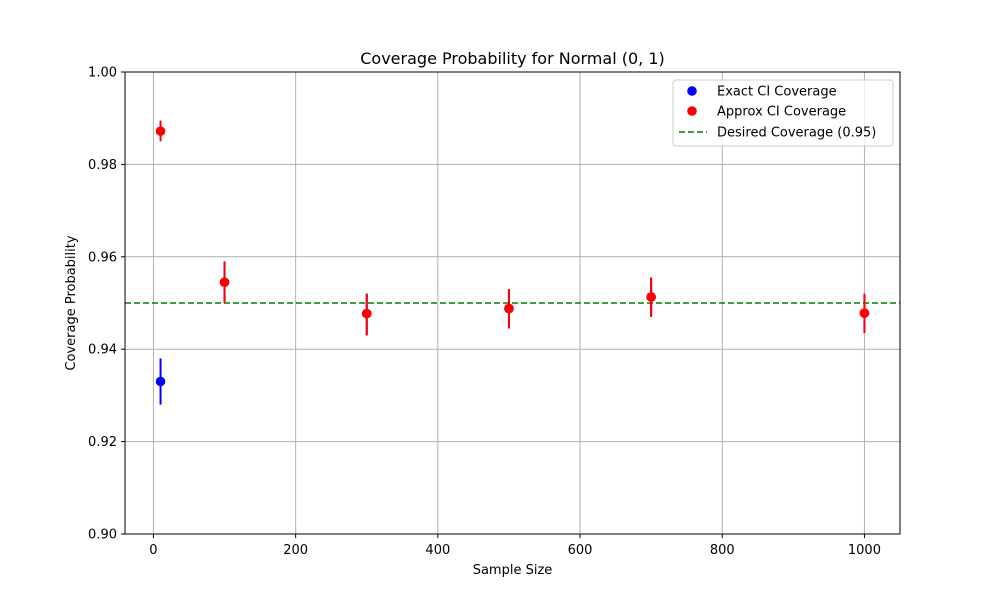 This screenshot has height=604, width=1000. What do you see at coordinates (153, 550) in the screenshot?
I see `x-tick-label: 0` at bounding box center [153, 550].